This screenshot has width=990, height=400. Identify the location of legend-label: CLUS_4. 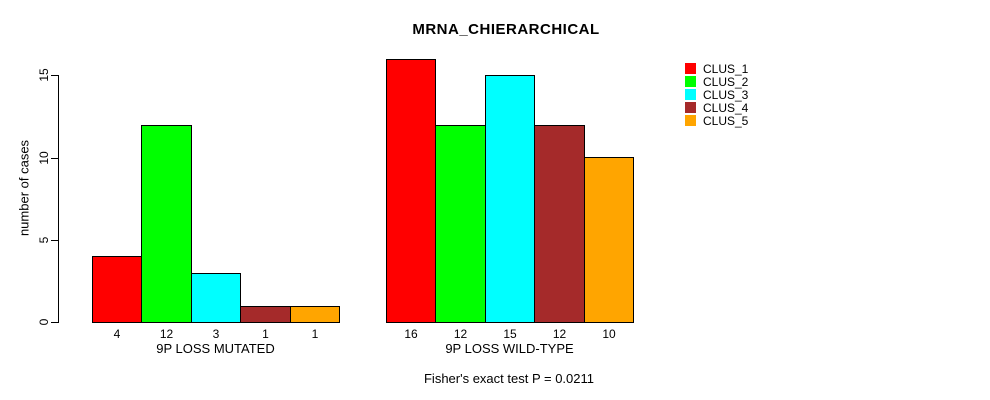
(726, 108).